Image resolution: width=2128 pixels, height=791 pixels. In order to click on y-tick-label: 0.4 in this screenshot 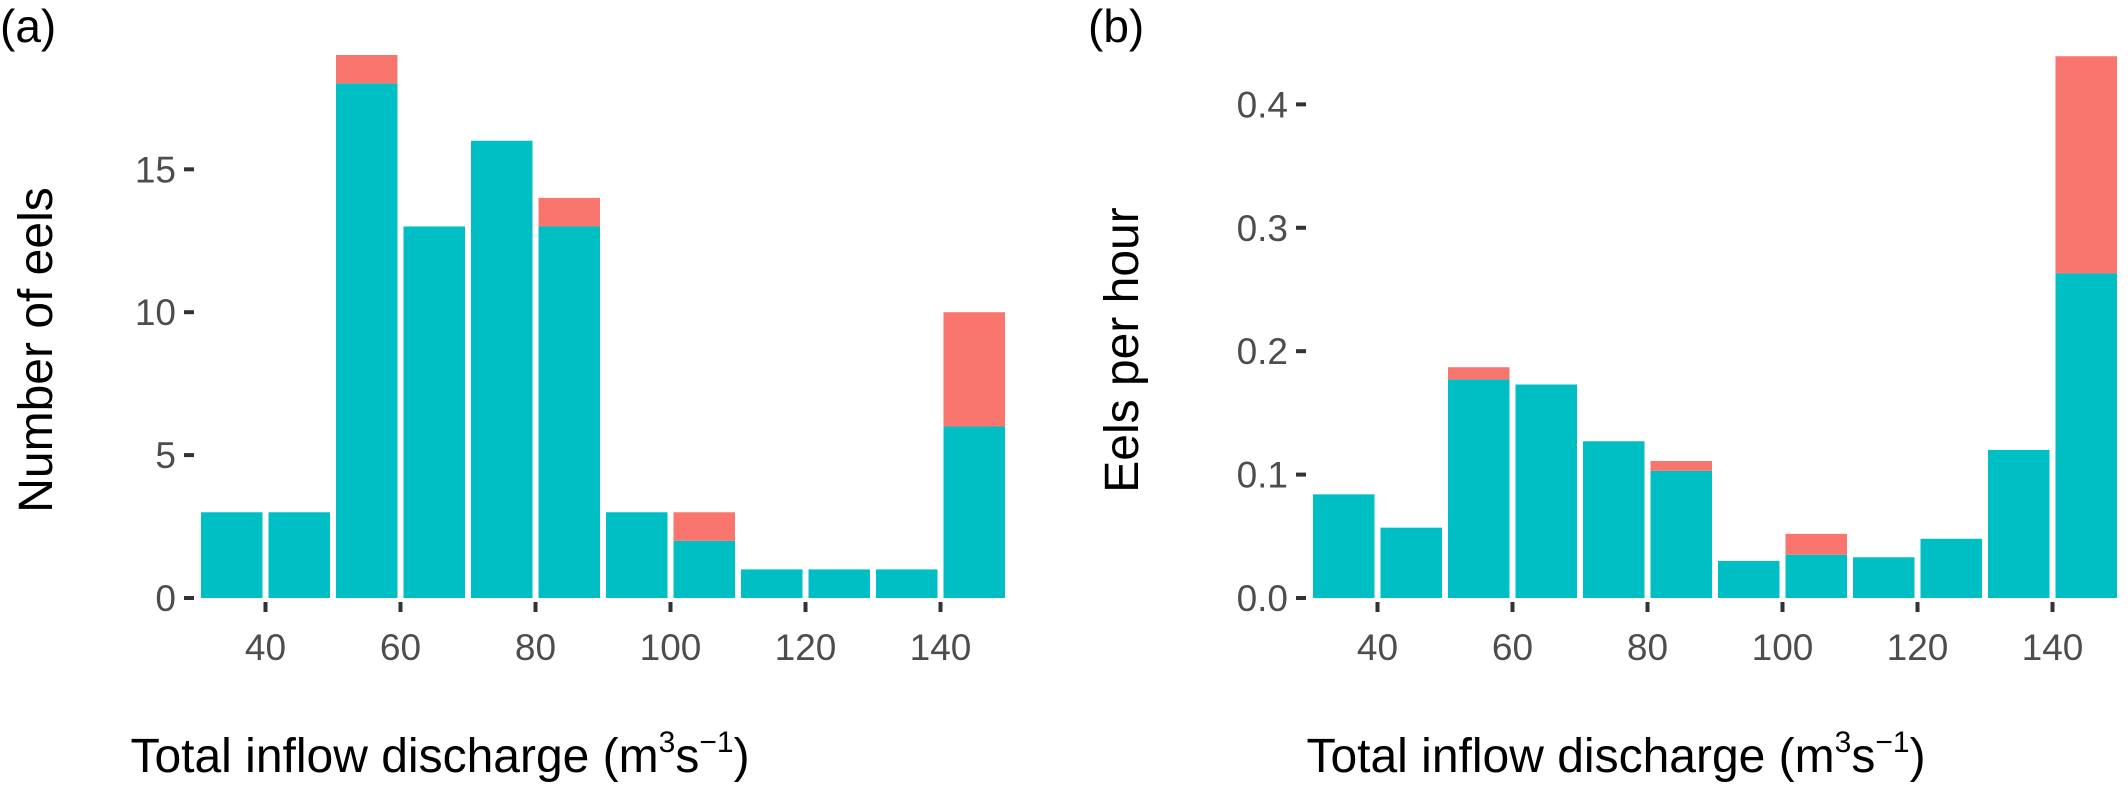, I will do `click(1262, 104)`.